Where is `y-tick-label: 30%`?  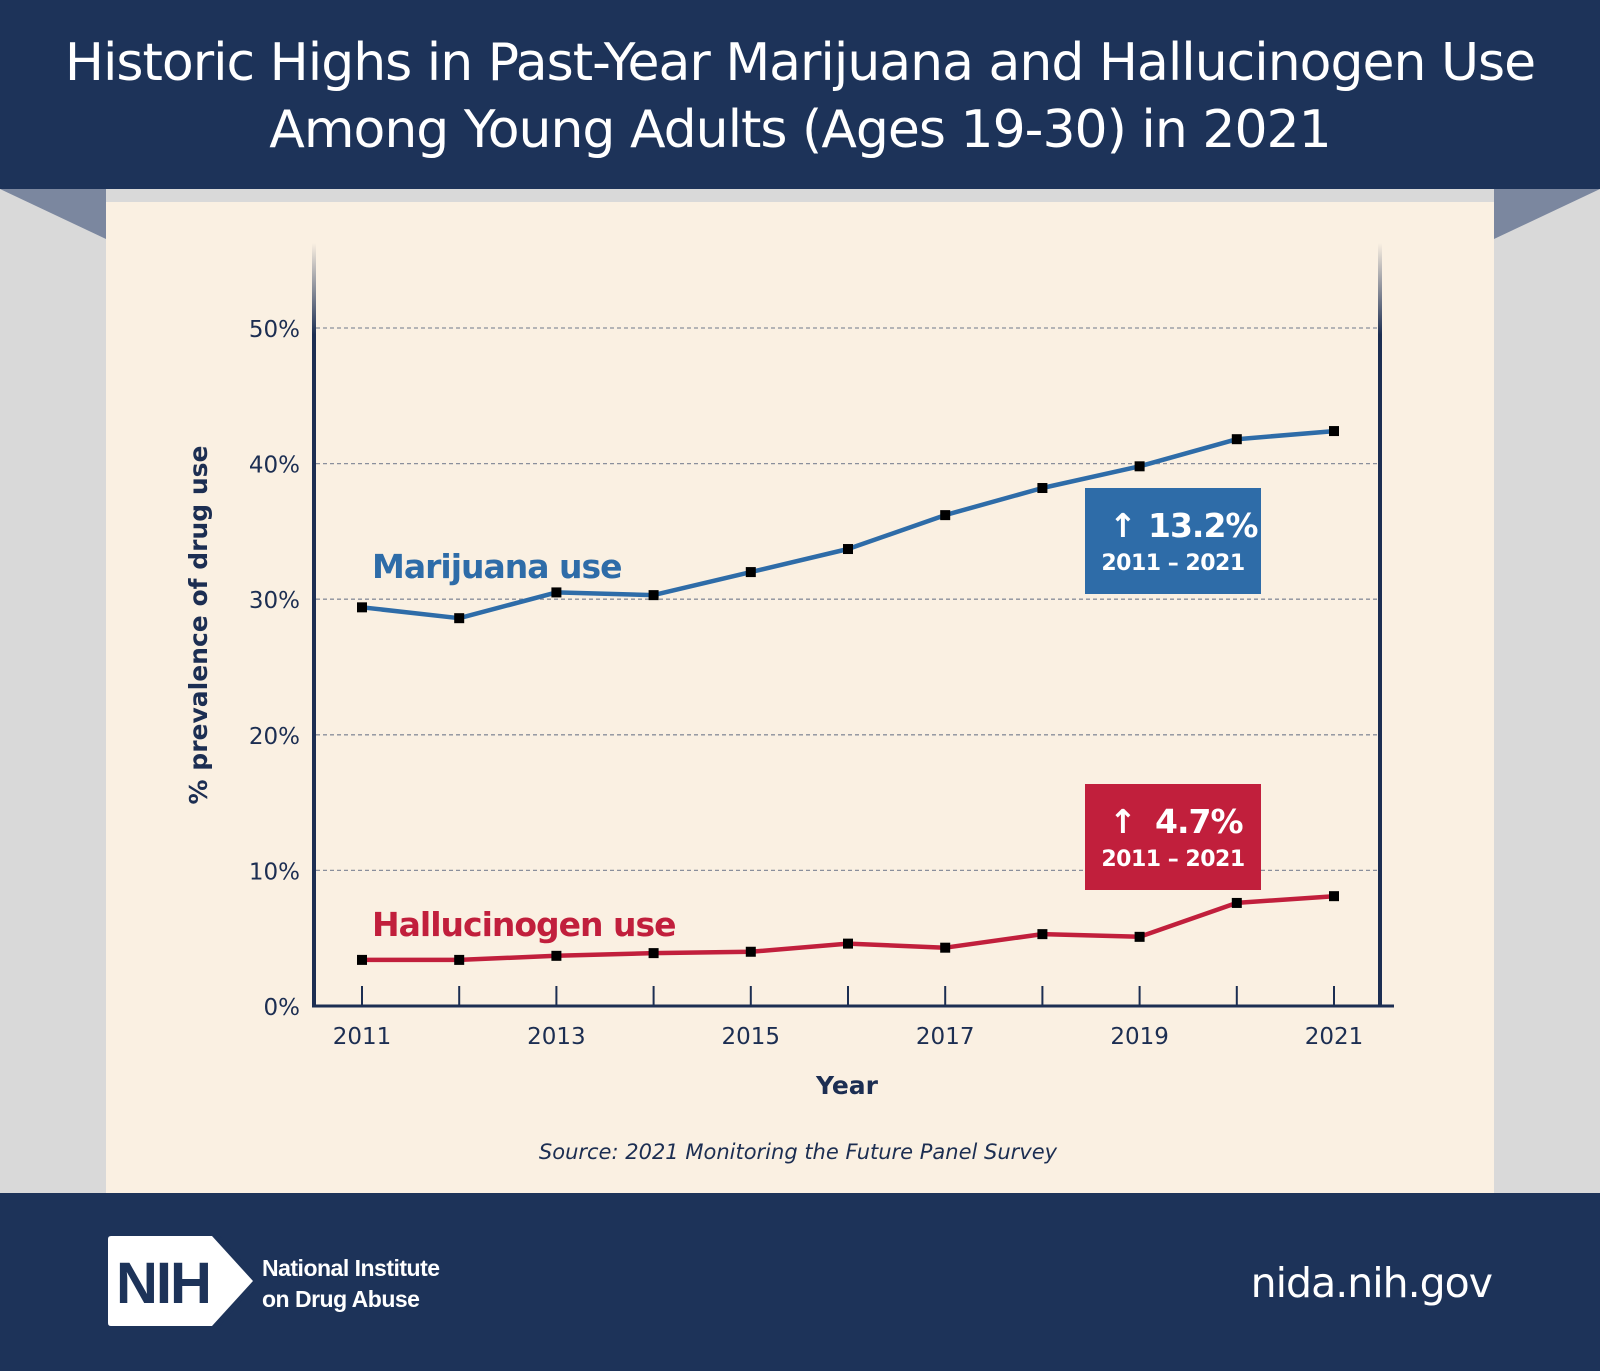
y-tick-label: 30% is located at coordinates (274, 601).